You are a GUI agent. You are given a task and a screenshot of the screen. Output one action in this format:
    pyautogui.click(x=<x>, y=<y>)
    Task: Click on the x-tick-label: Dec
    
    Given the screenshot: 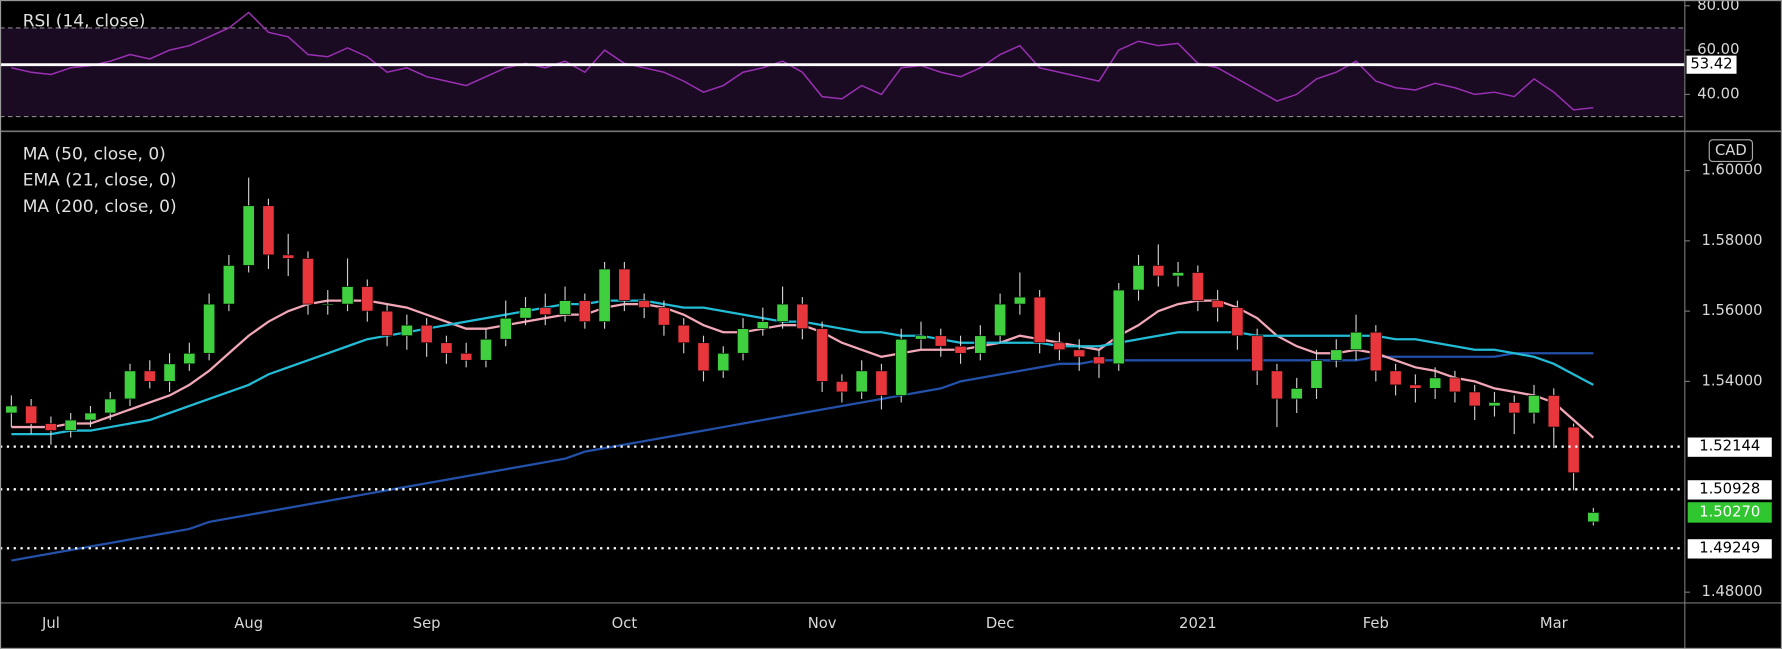 What is the action you would take?
    pyautogui.click(x=1000, y=623)
    